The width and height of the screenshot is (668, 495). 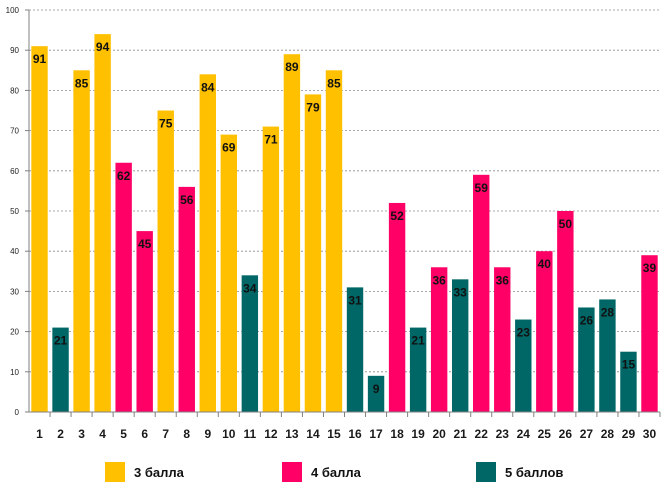 What do you see at coordinates (566, 434) in the screenshot?
I see `x-tick-label: 26` at bounding box center [566, 434].